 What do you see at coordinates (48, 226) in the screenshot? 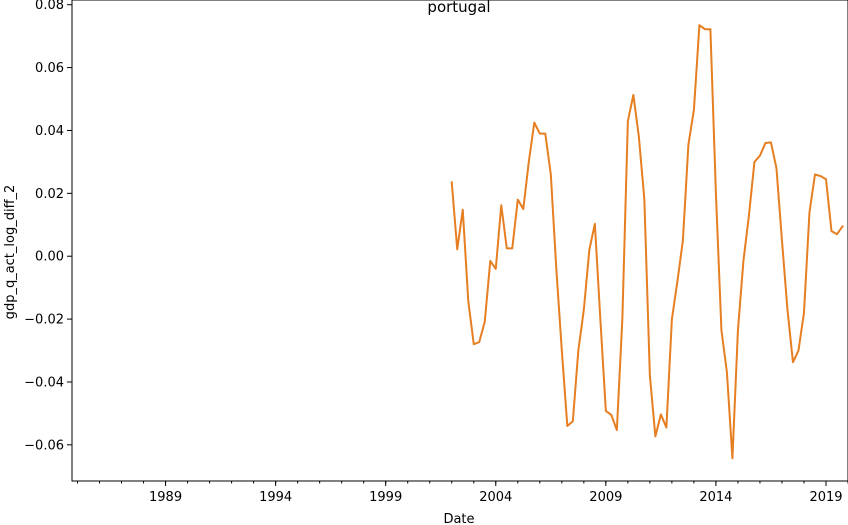
I see `y-axis: −0.06 −0.04 −0.02 0.00 0.02 0.04 0.06 0.08` at bounding box center [48, 226].